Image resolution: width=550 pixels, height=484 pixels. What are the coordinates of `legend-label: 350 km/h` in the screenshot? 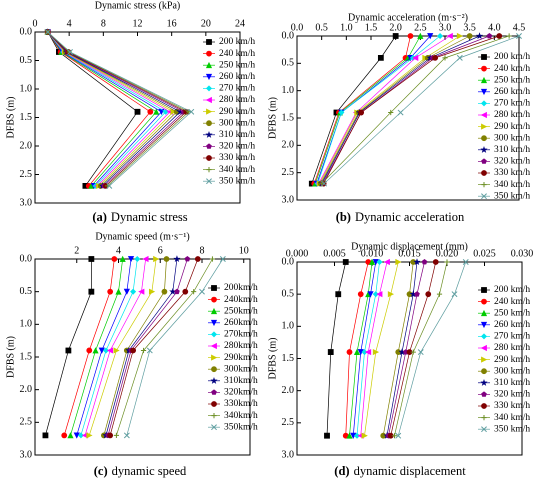 It's located at (512, 196).